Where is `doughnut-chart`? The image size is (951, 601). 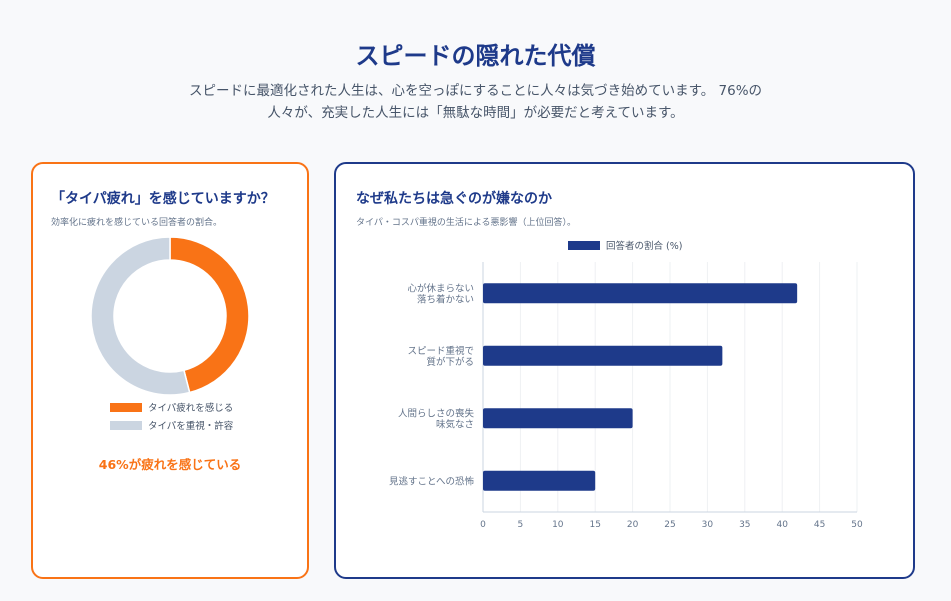 doughnut-chart is located at coordinates (170, 316).